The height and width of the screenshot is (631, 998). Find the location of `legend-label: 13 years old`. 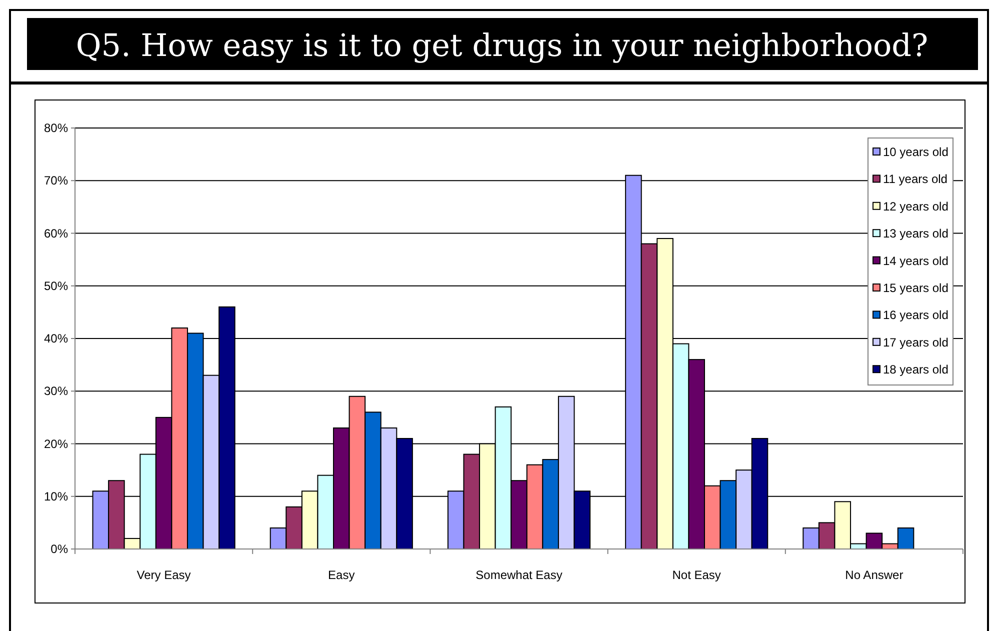

legend-label: 13 years old is located at coordinates (915, 233).